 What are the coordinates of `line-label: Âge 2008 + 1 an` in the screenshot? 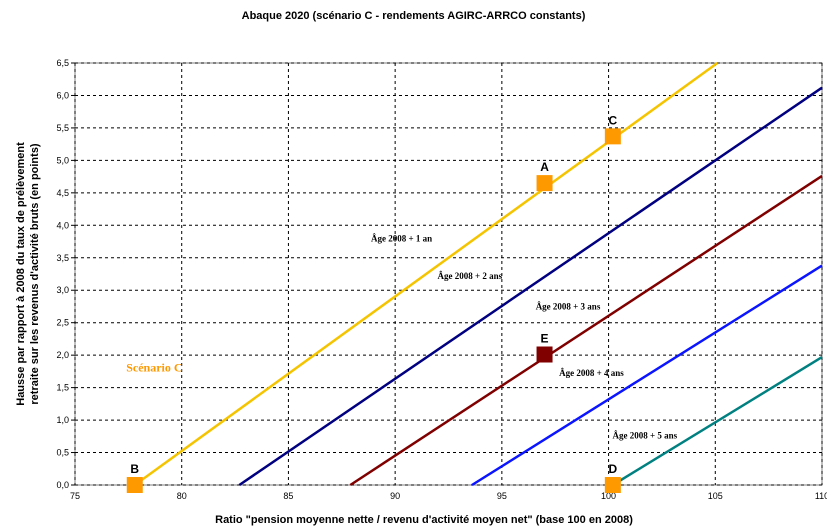 It's located at (401, 239).